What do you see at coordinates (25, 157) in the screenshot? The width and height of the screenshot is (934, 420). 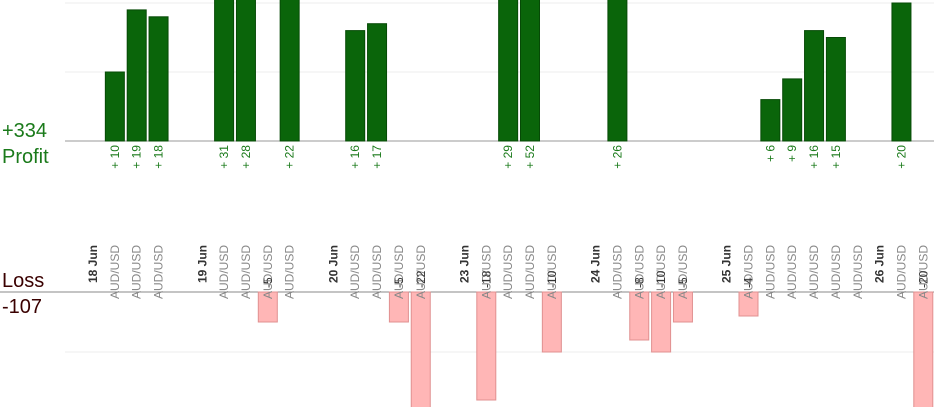 I see `profit-label: Profit` at bounding box center [25, 157].